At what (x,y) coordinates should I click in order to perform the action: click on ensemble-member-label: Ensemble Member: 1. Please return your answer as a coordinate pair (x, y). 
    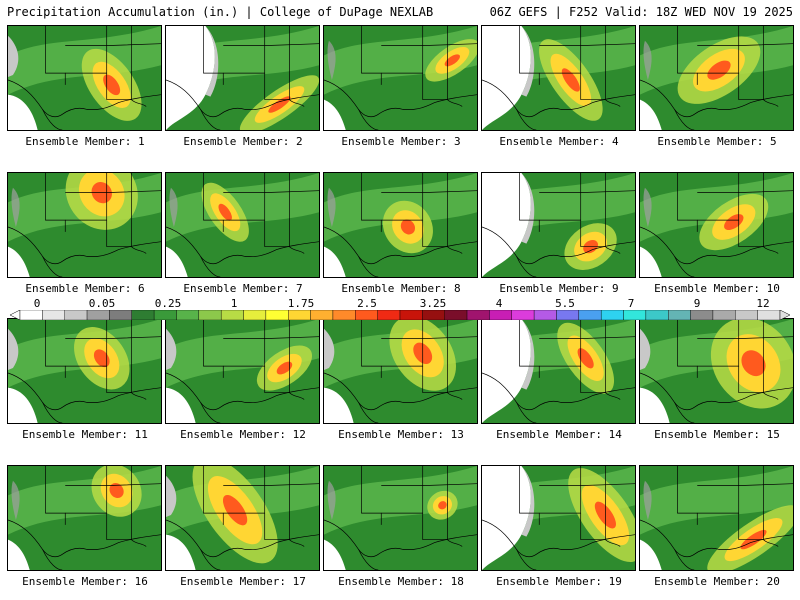
    Looking at the image, I should click on (85, 141).